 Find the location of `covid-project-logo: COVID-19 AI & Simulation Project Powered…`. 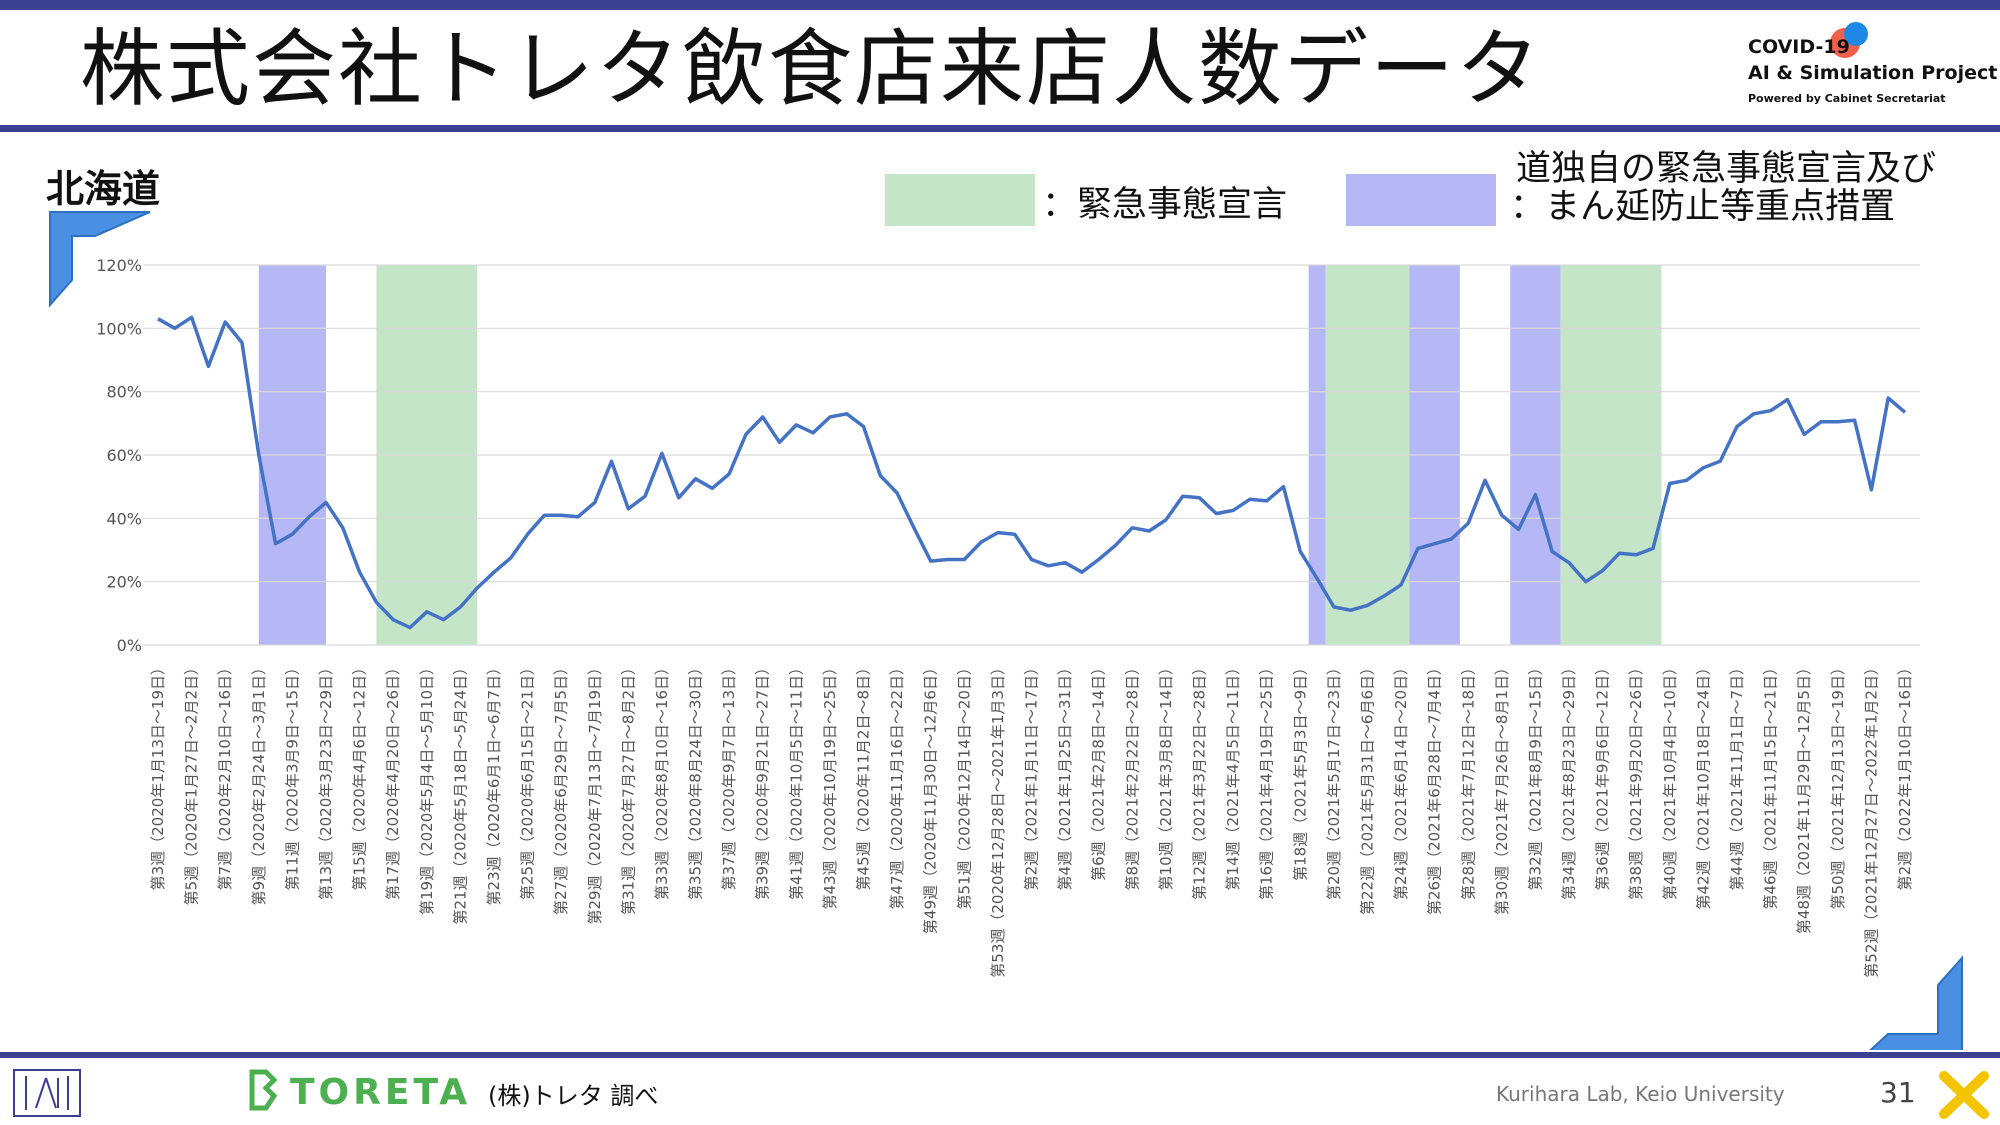

covid-project-logo: COVID-19 AI & Simulation Project Powered… is located at coordinates (1868, 67).